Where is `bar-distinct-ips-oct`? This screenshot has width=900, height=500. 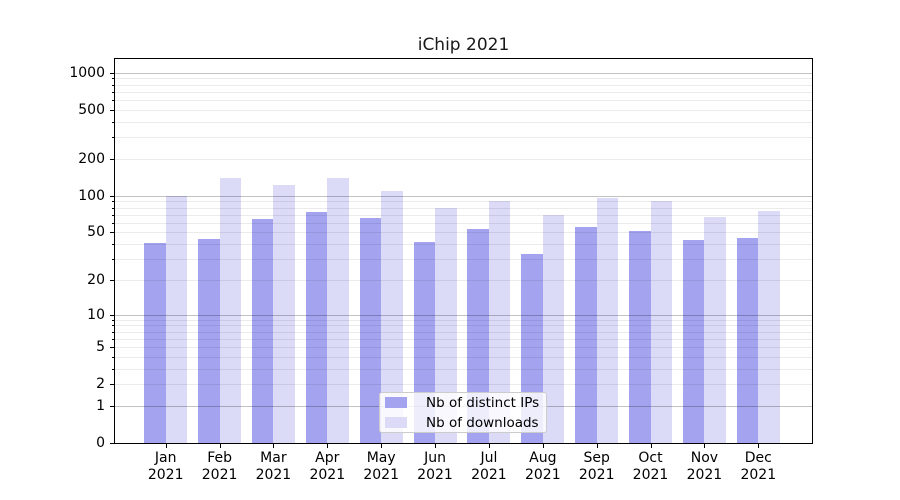
bar-distinct-ips-oct is located at coordinates (640, 337).